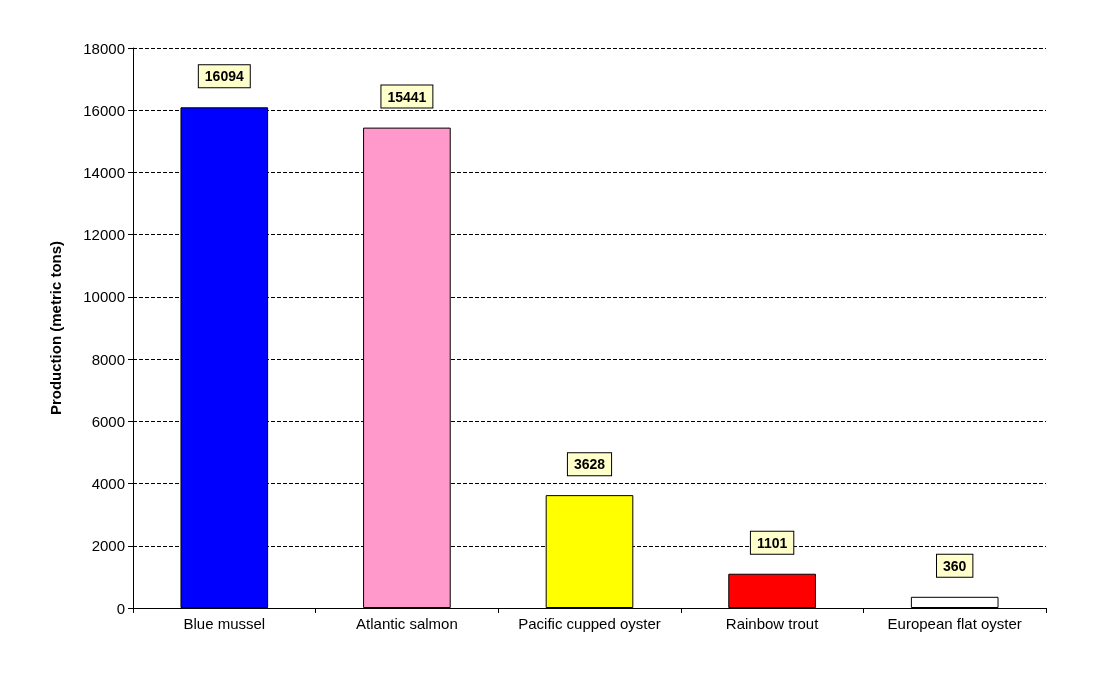  Describe the element at coordinates (772, 623) in the screenshot. I see `x-tick-label: Rainbow trout` at that location.